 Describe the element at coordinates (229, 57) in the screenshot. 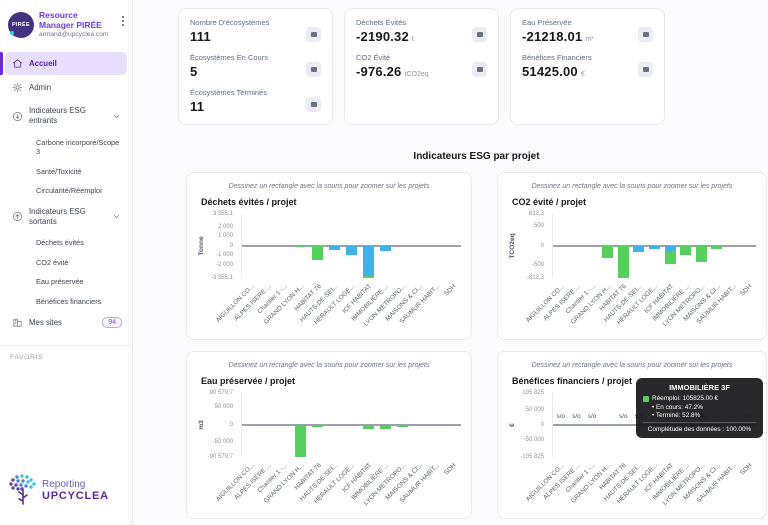

I see `kpi-label: Écosystèmes En Cours` at that location.